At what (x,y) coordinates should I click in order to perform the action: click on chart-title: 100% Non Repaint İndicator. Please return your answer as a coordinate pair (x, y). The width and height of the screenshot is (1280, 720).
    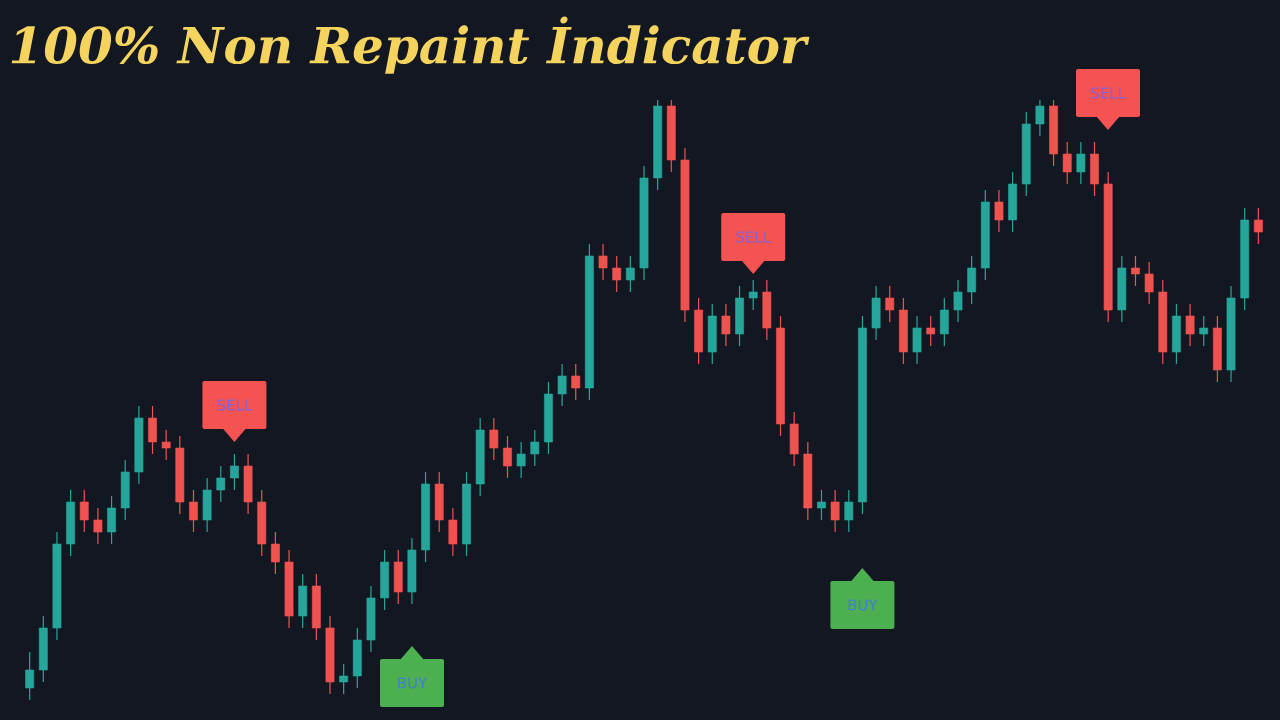
    Looking at the image, I should click on (410, 45).